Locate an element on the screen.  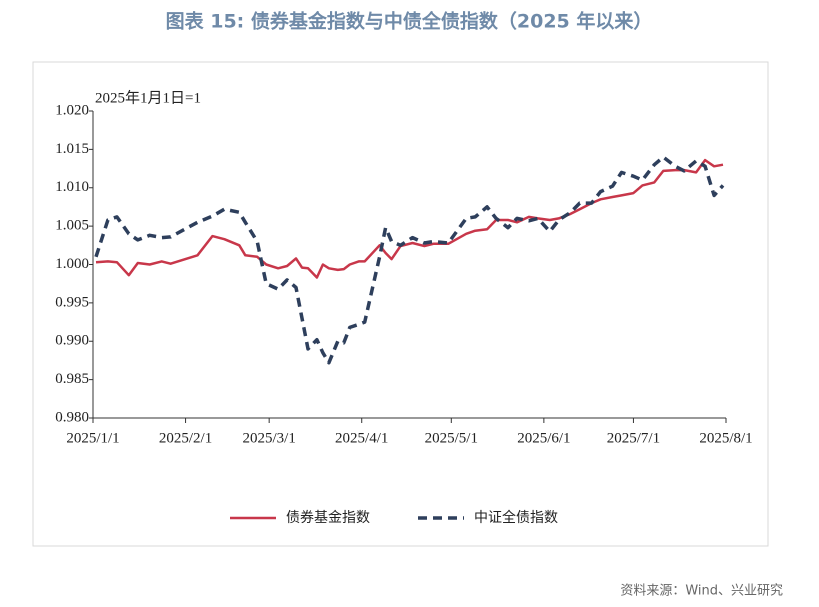
y-tick-label: 1.010 is located at coordinates (72, 187).